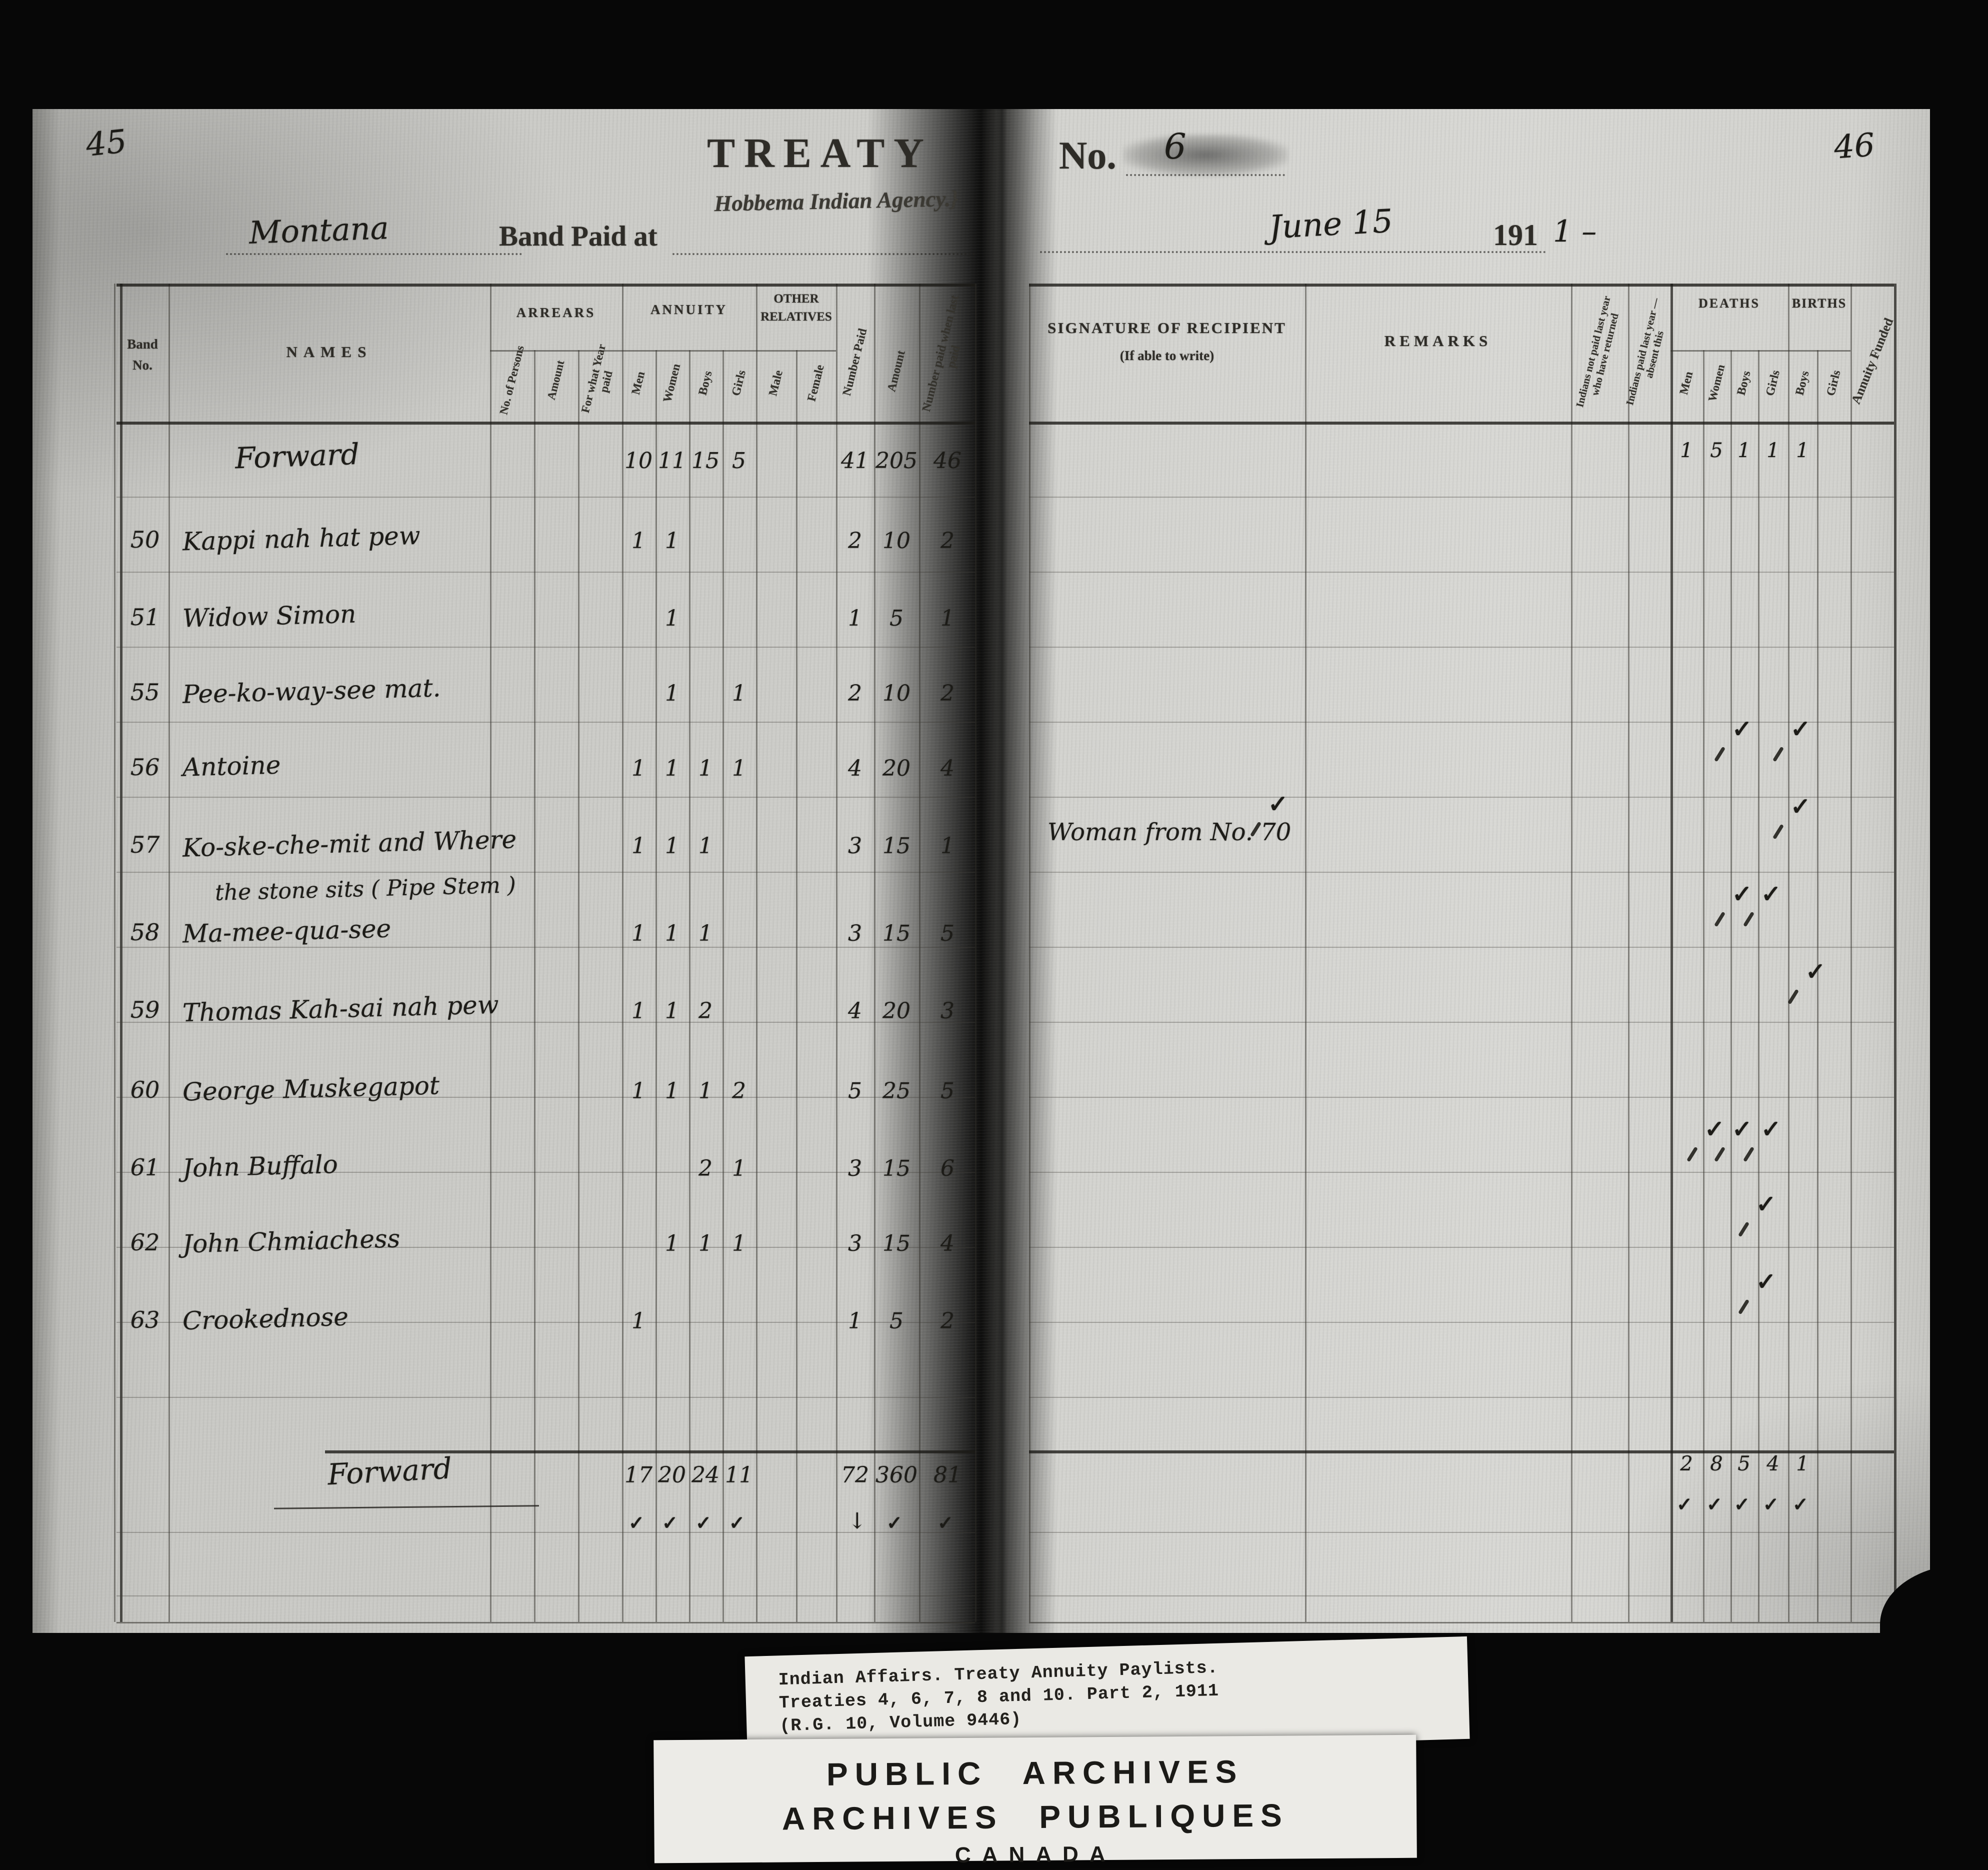 The width and height of the screenshot is (1988, 1870). Describe the element at coordinates (1742, 1504) in the screenshot. I see `totals-db-tick-2: ✓` at that location.